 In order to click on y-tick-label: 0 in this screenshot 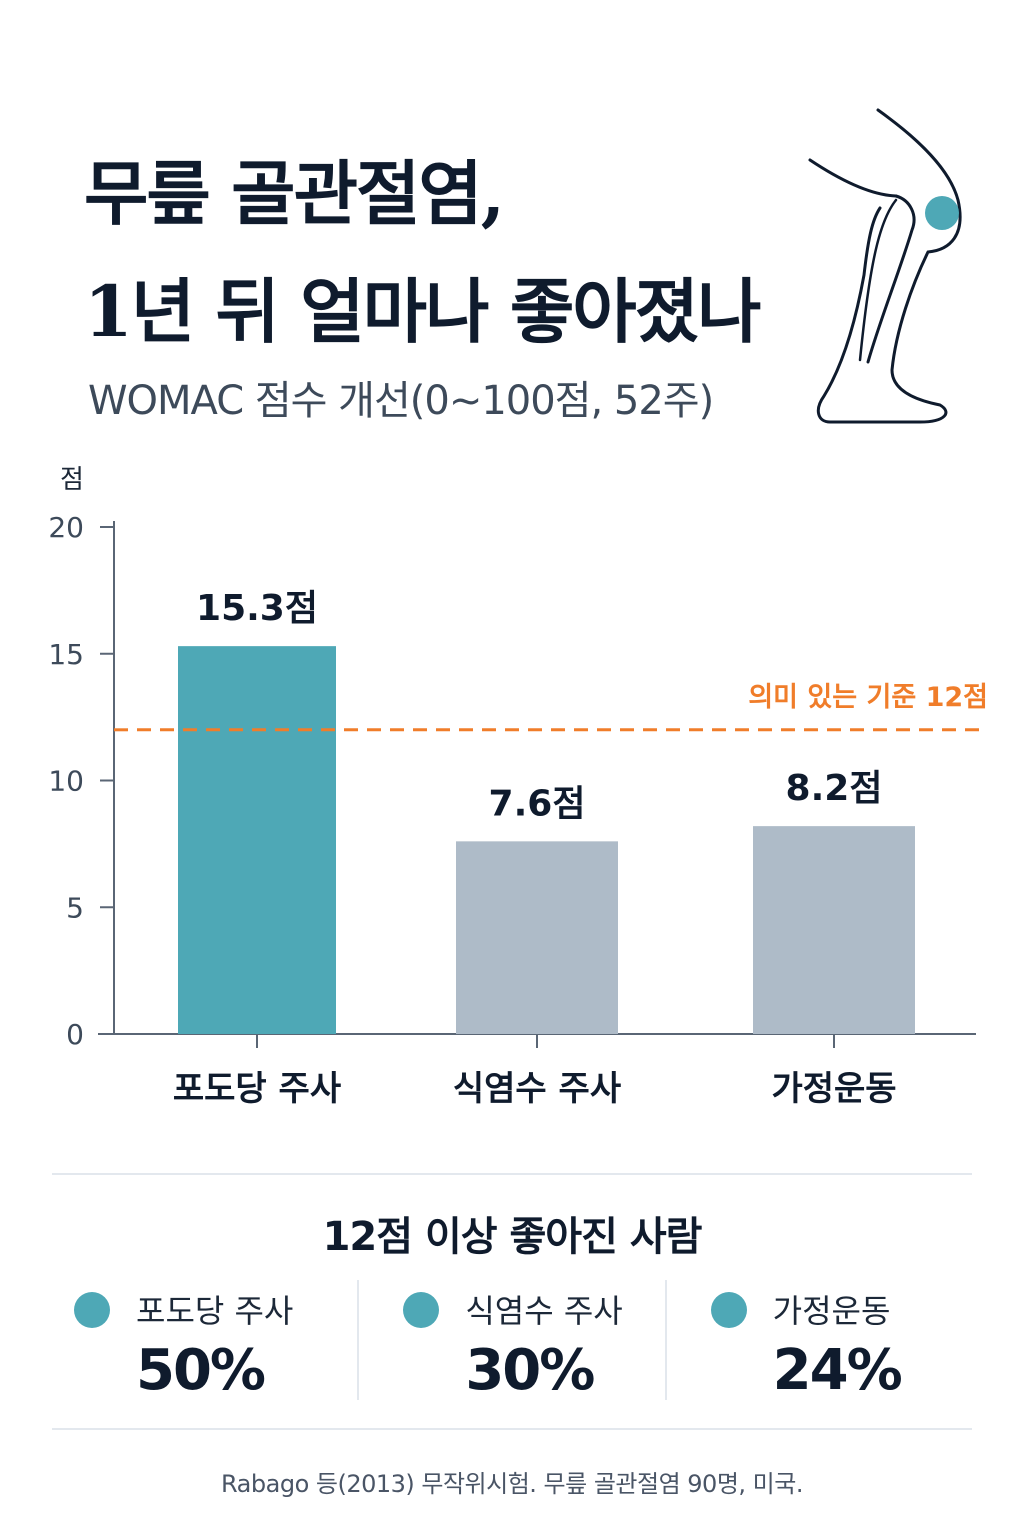, I will do `click(75, 1034)`.